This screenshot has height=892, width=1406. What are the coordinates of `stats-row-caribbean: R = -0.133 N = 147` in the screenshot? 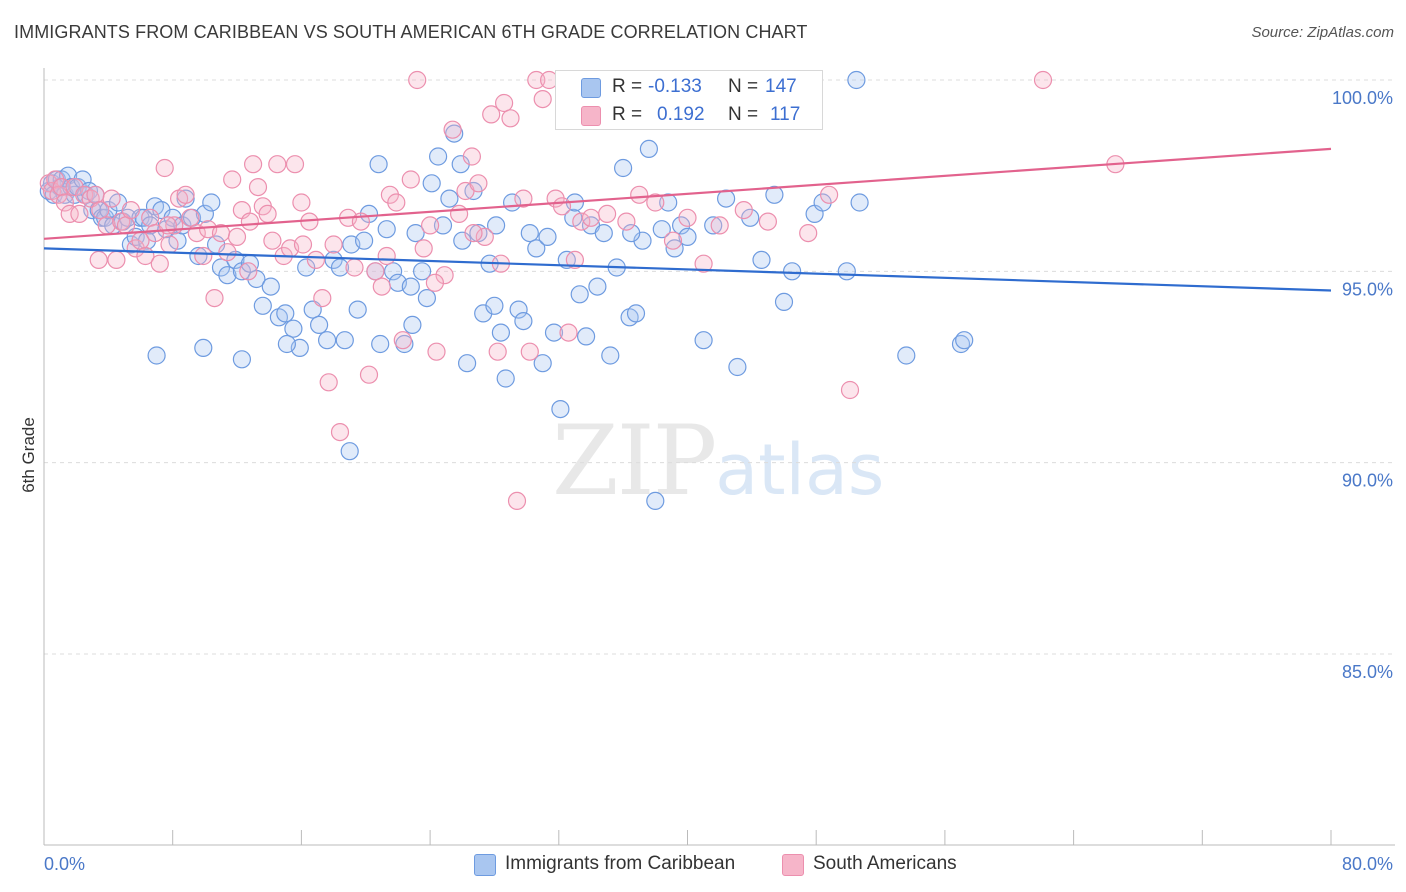 It's located at (689, 87).